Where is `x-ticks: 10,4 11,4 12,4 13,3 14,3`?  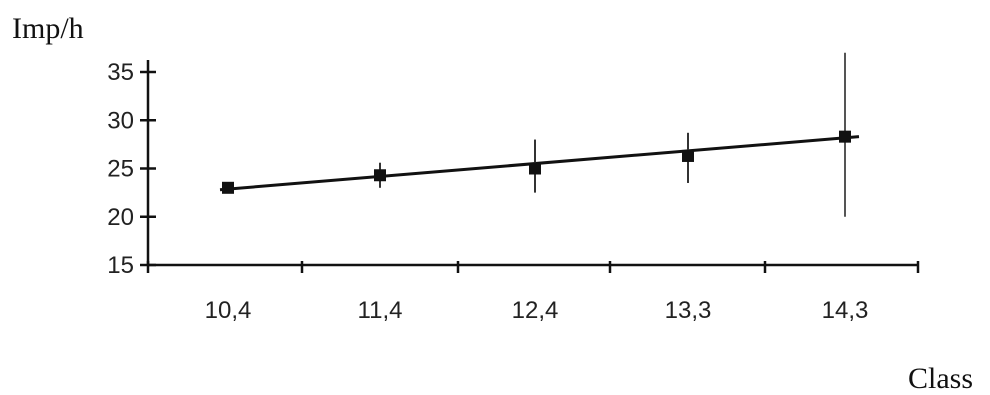 x-ticks: 10,4 11,4 12,4 13,3 14,3 is located at coordinates (533, 292).